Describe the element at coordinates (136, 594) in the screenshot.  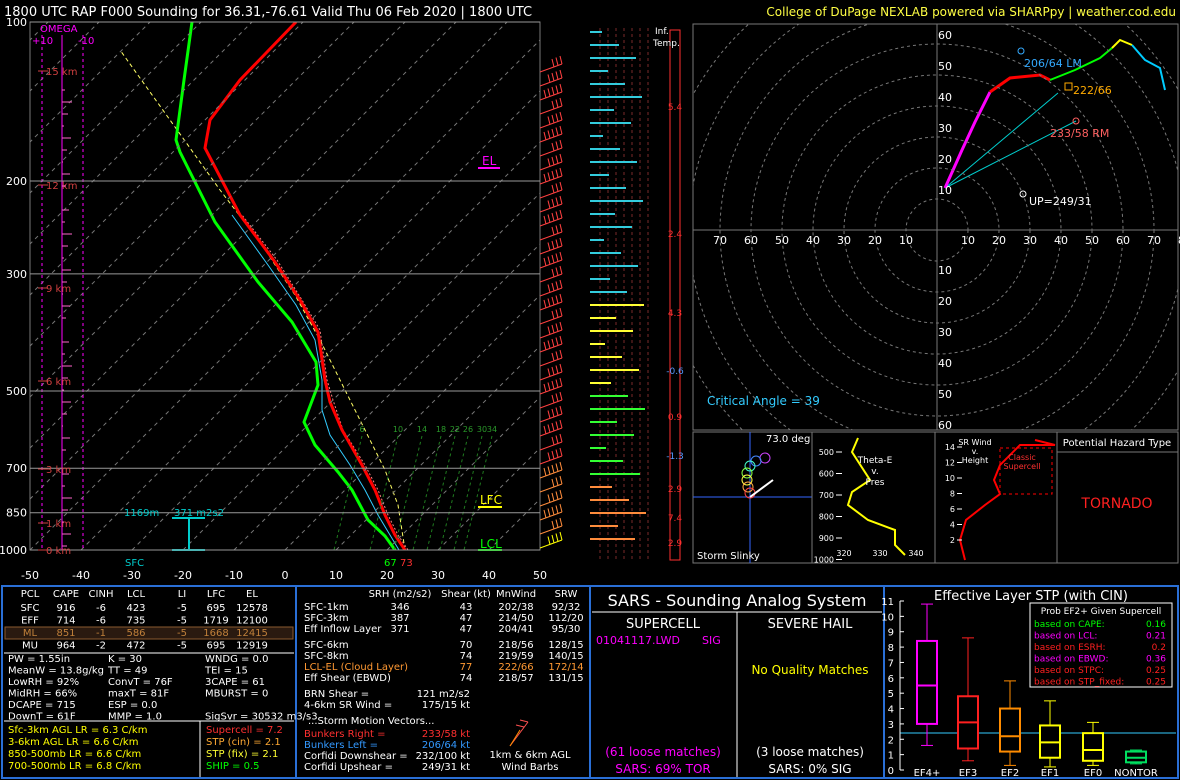
I see `parcel-header: LCL` at that location.